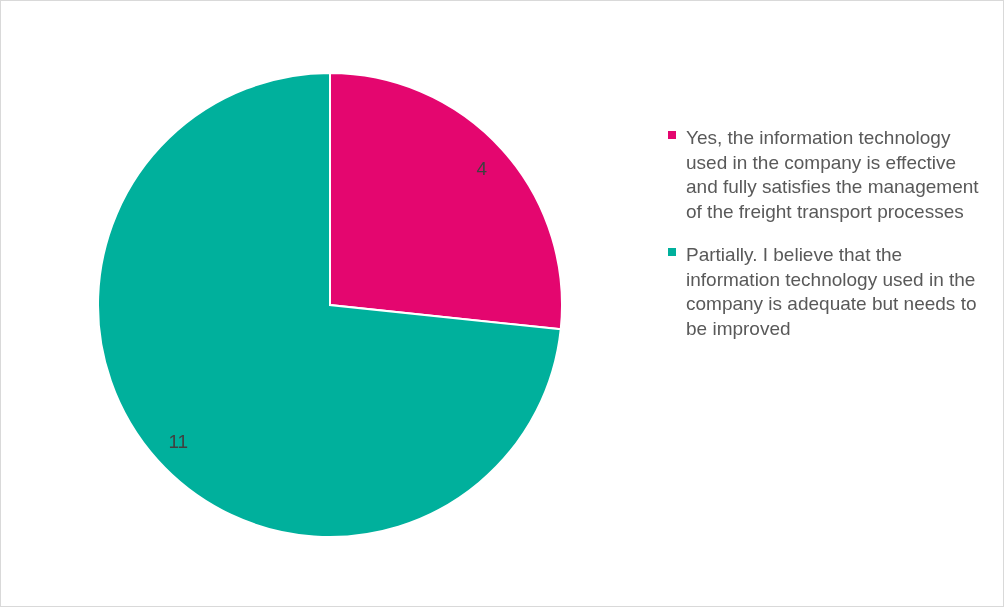 The width and height of the screenshot is (1004, 607). Describe the element at coordinates (833, 173) in the screenshot. I see `legend-label: Yes, the information technology used in the company is effective and fully satisfies the management of the freight transport processes` at that location.